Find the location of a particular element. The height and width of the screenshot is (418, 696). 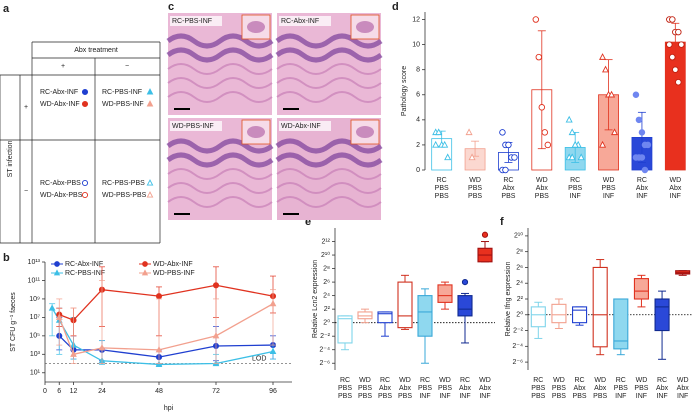

y-tick-label: 4 is located at coordinates (418, 120).